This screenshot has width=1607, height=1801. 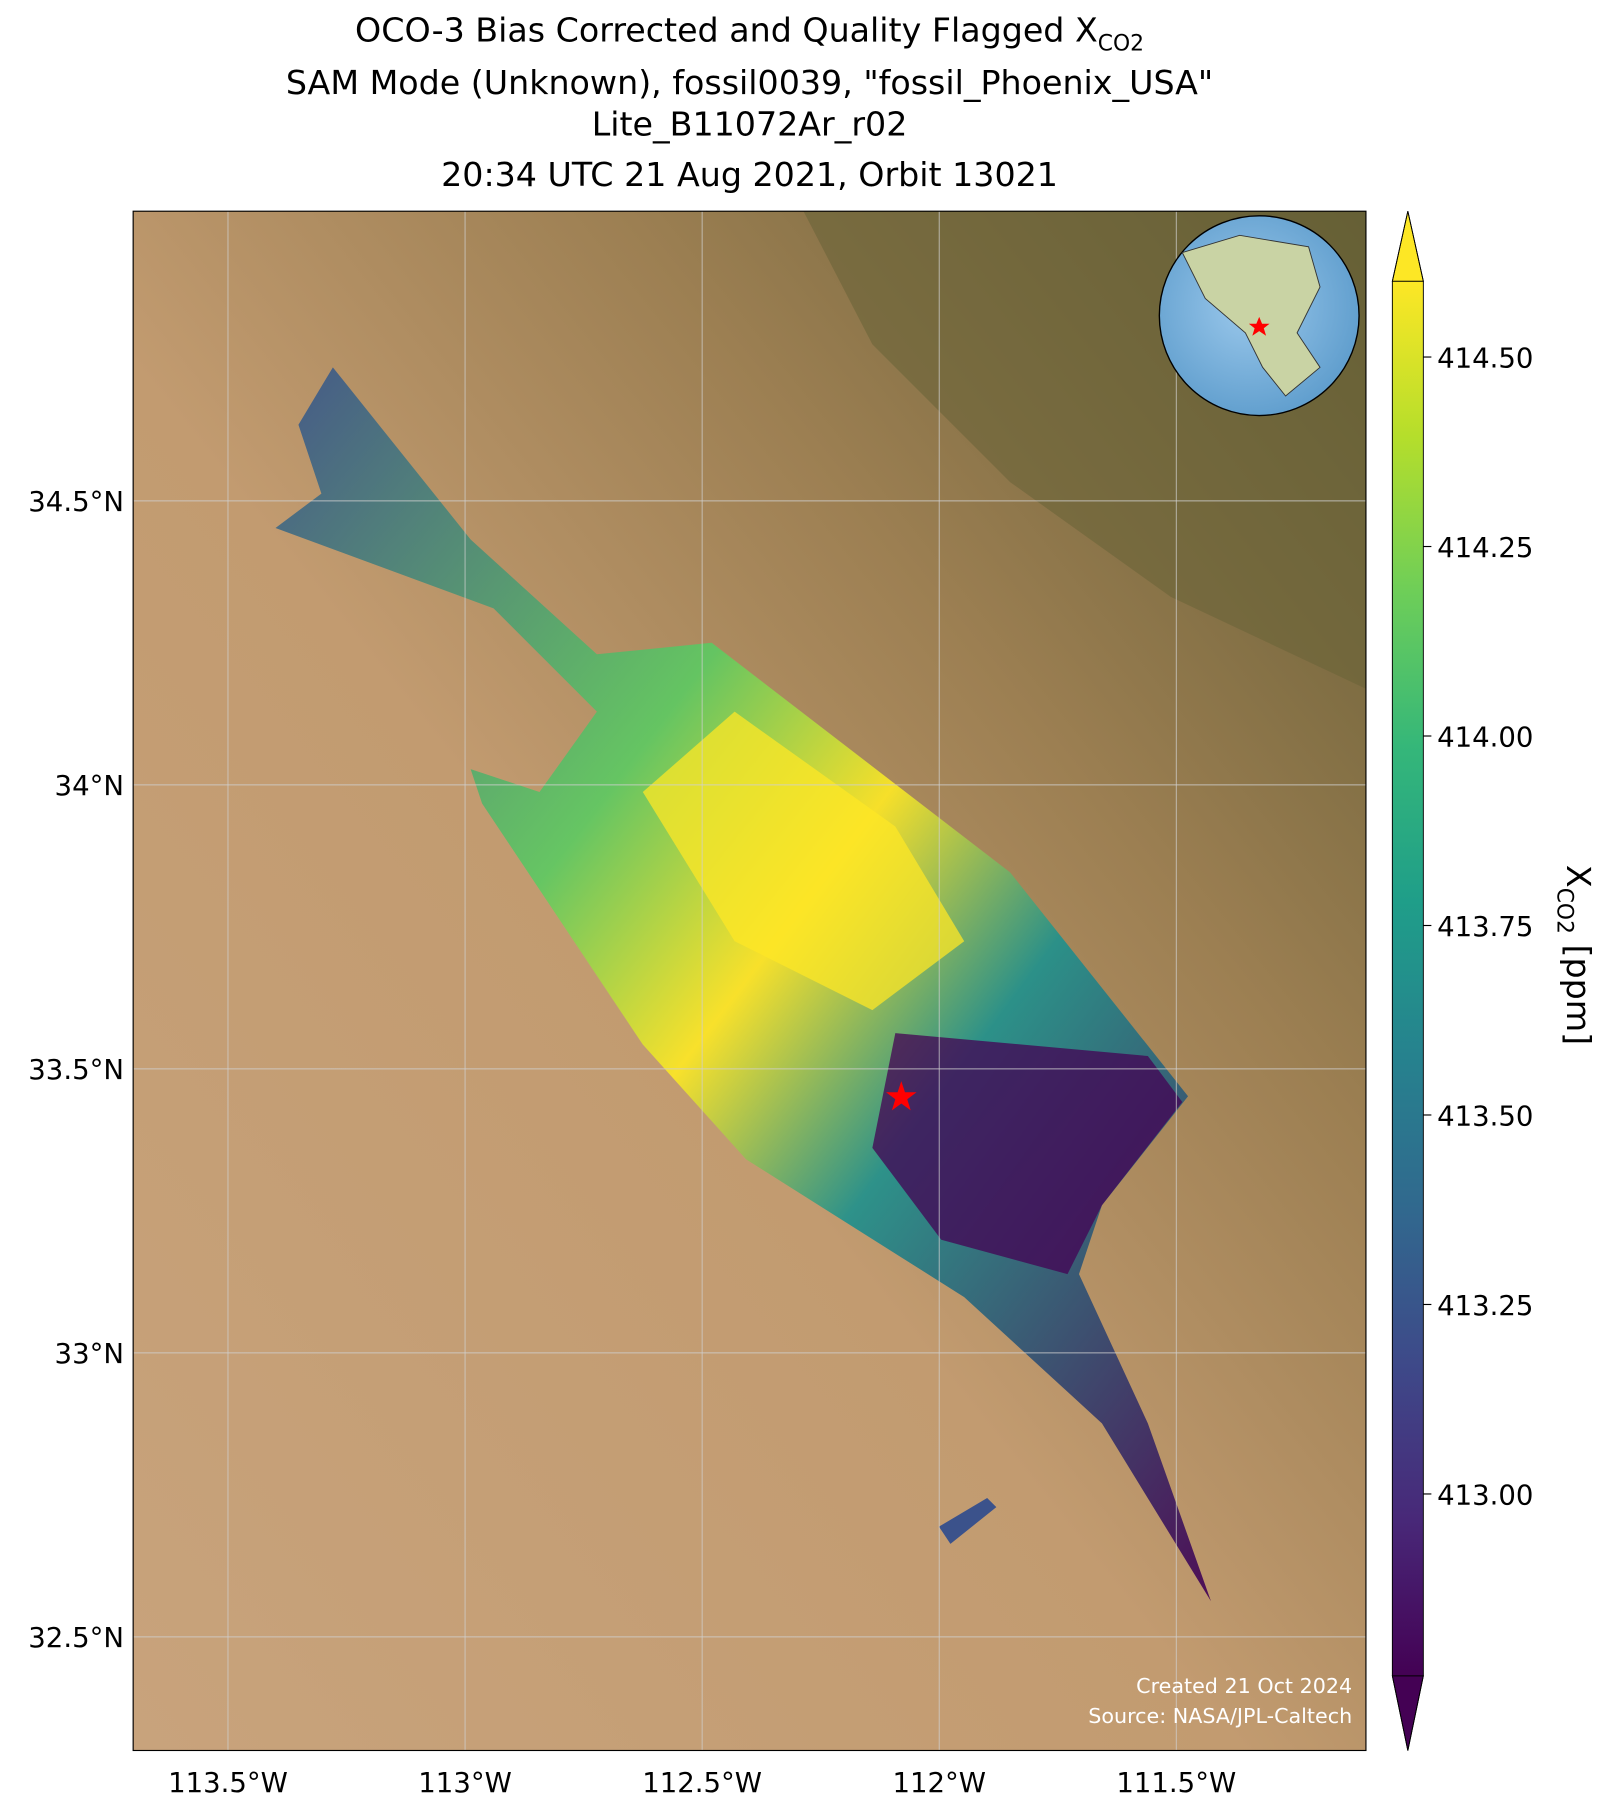 What do you see at coordinates (1485, 548) in the screenshot?
I see `colorbar-tick-label: 414.25` at bounding box center [1485, 548].